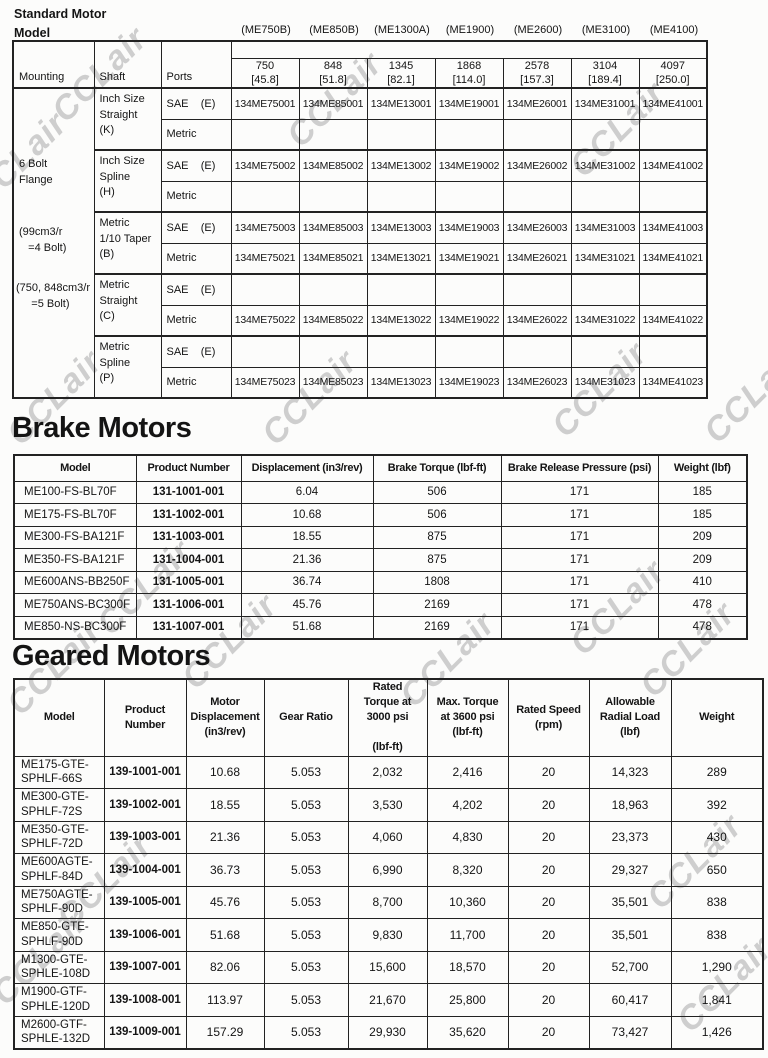  What do you see at coordinates (717, 967) in the screenshot?
I see `geared-value-cell: 1,290` at bounding box center [717, 967].